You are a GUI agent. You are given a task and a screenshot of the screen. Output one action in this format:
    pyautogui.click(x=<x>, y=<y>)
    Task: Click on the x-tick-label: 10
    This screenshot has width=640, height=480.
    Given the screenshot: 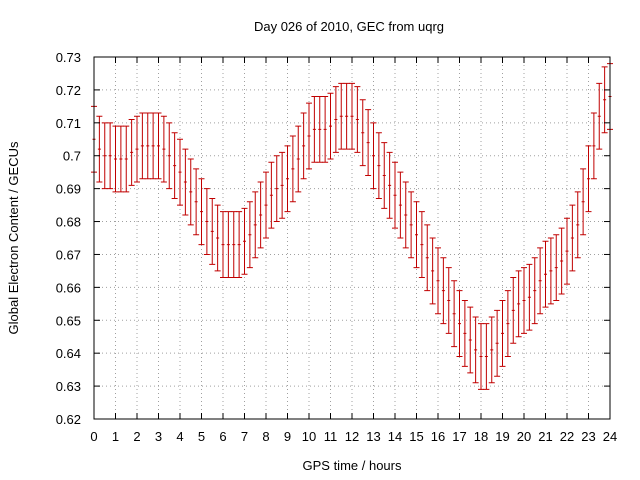 What is the action you would take?
    pyautogui.click(x=309, y=436)
    